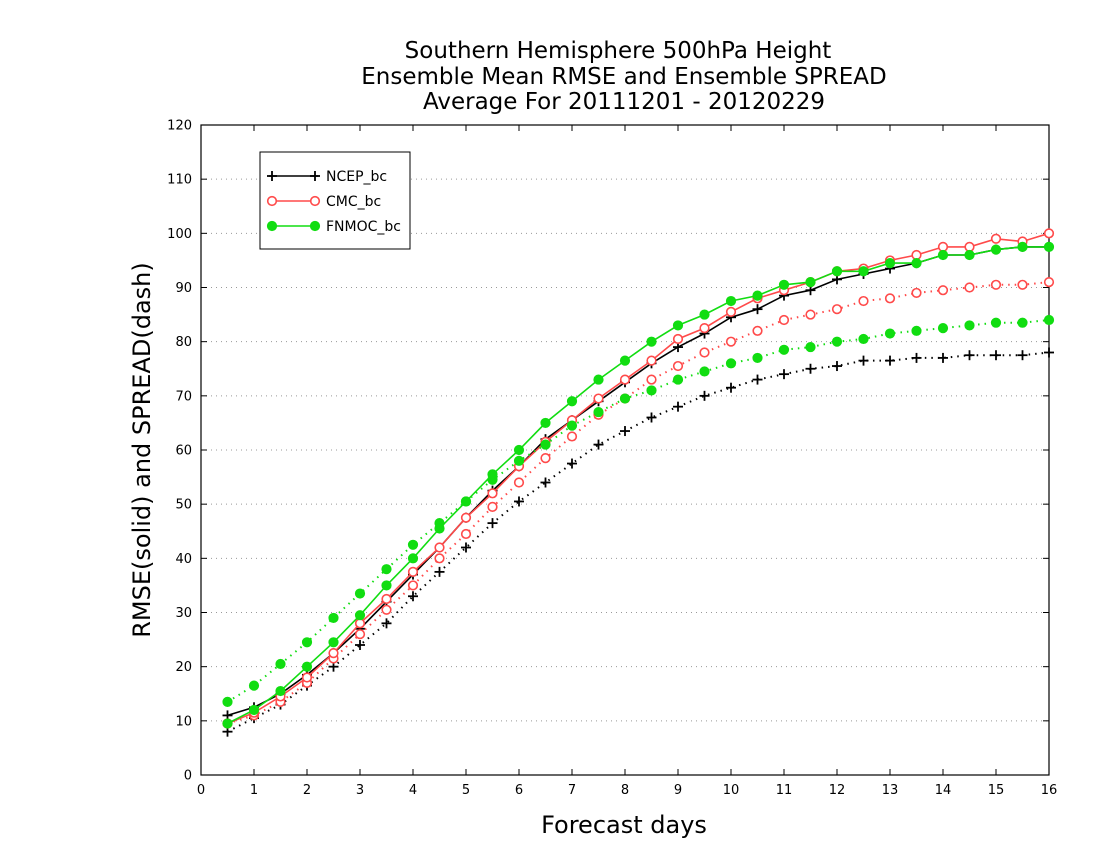  I want to click on x-tick-label: 5, so click(466, 790).